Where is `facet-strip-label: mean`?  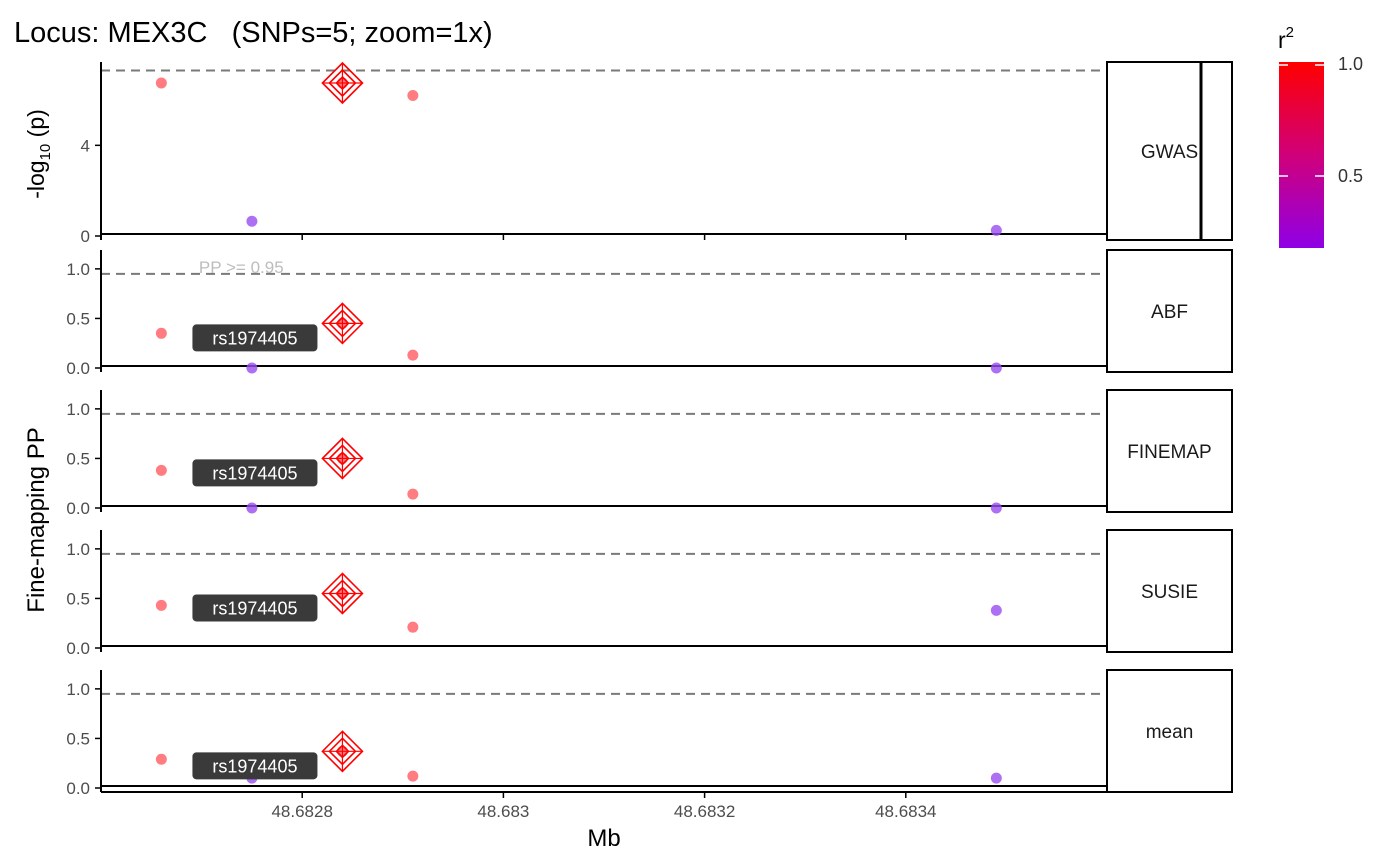
facet-strip-label: mean is located at coordinates (1170, 732).